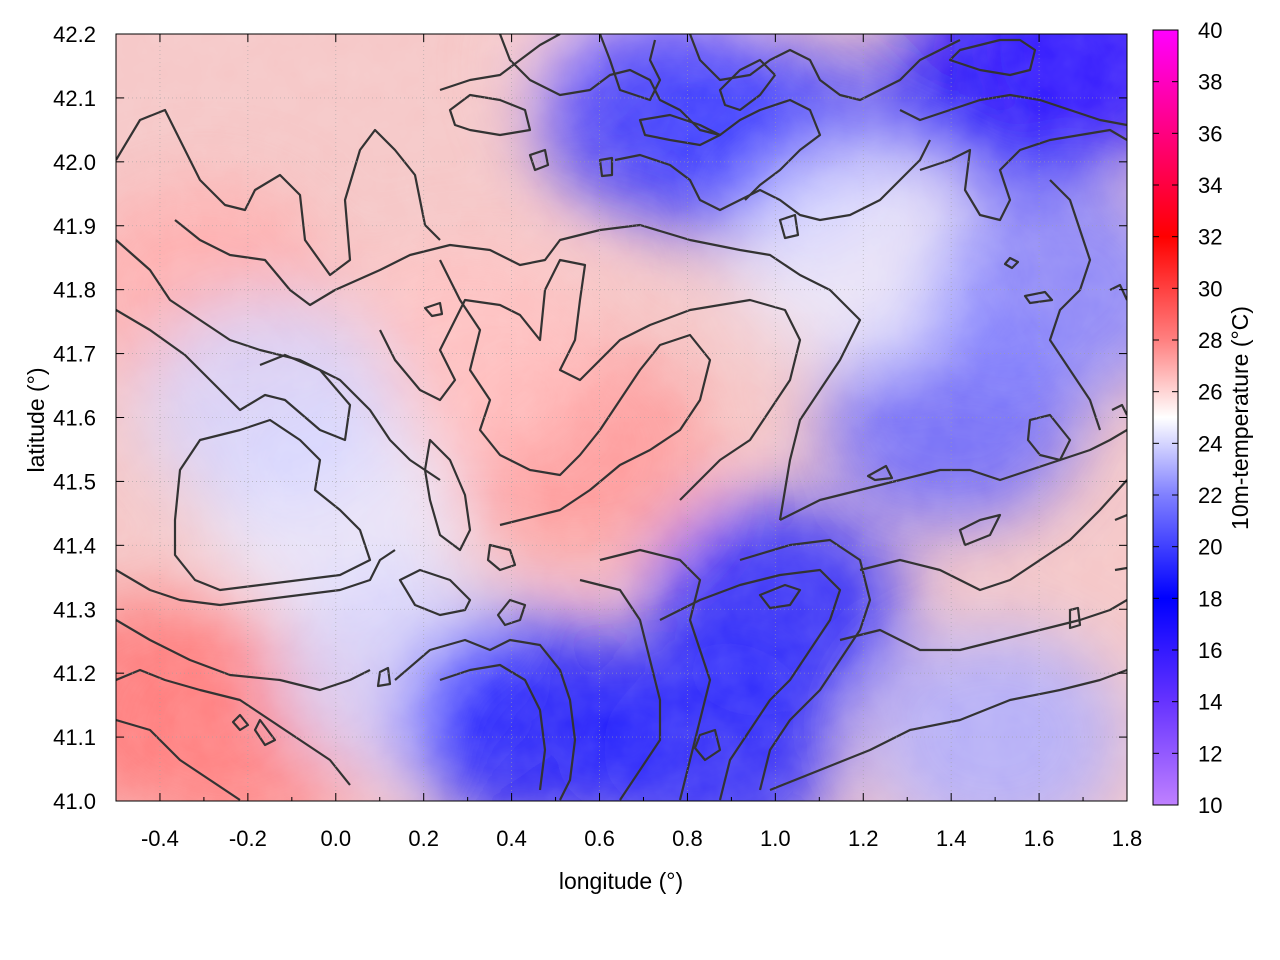 The image size is (1280, 960). What do you see at coordinates (1210, 133) in the screenshot?
I see `colorbar-tick-label: 36` at bounding box center [1210, 133].